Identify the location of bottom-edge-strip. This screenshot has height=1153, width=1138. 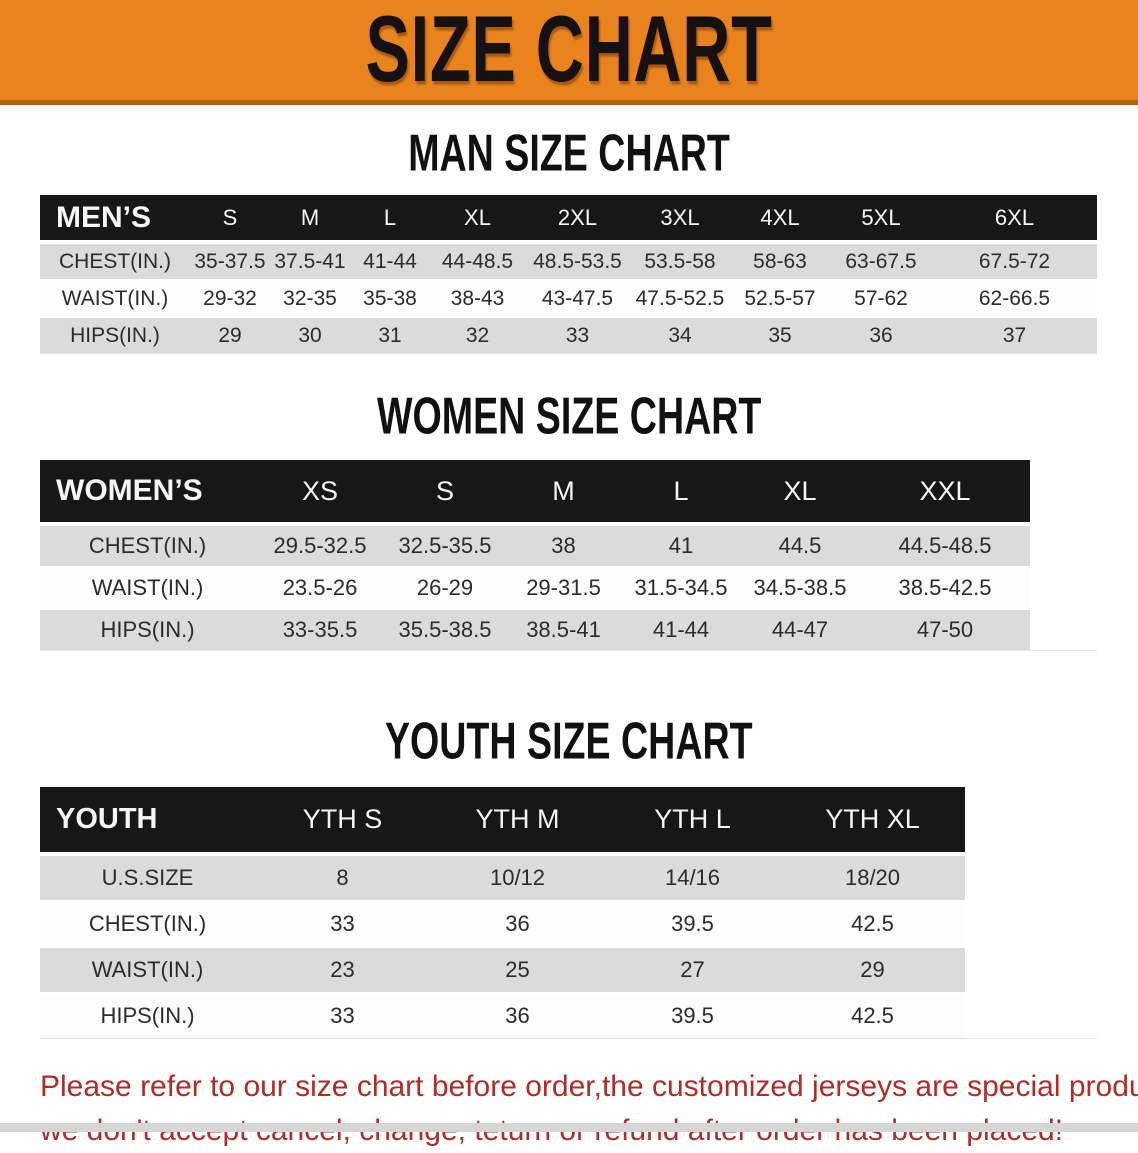
(569, 1127).